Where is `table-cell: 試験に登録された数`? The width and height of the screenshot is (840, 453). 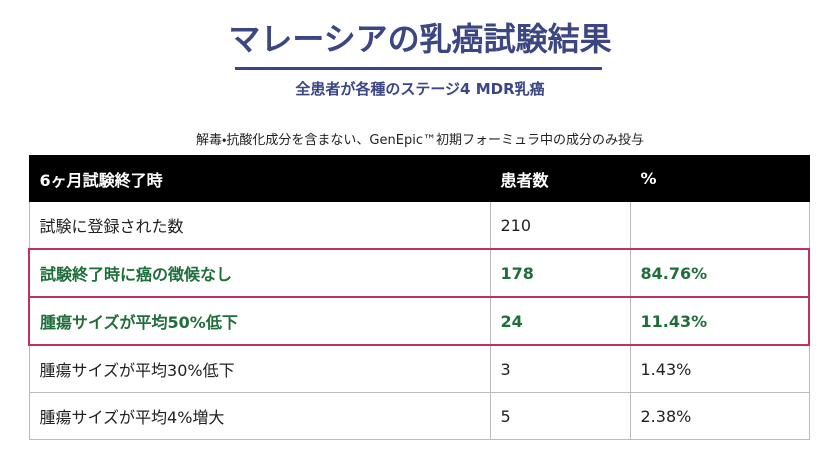
table-cell: 試験に登録された数 is located at coordinates (259, 225).